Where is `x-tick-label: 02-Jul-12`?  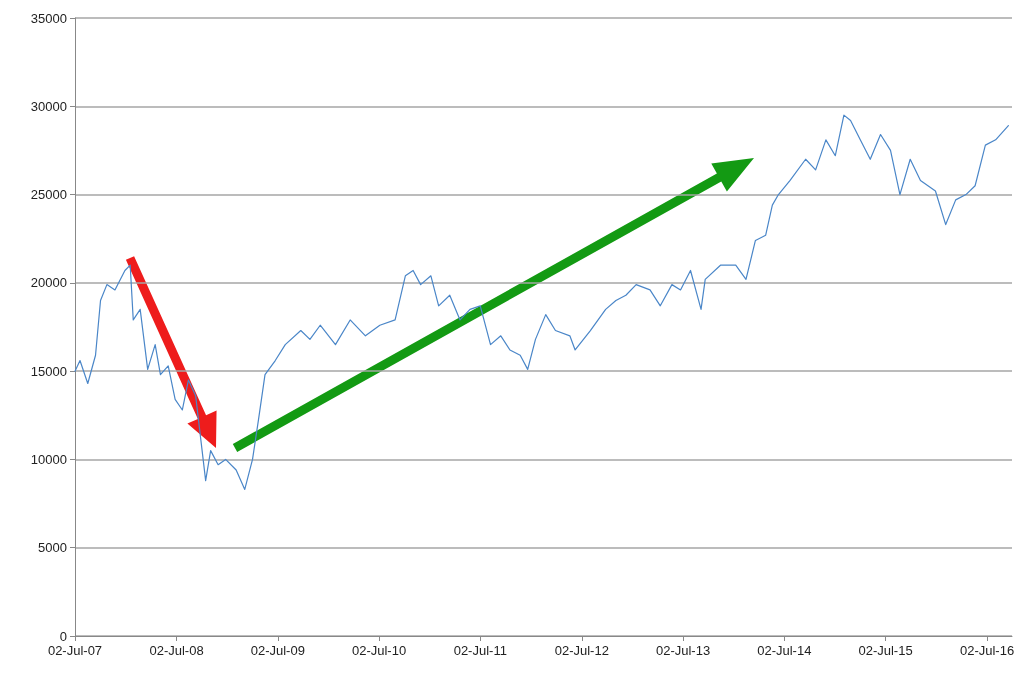 x-tick-label: 02-Jul-12 is located at coordinates (581, 650).